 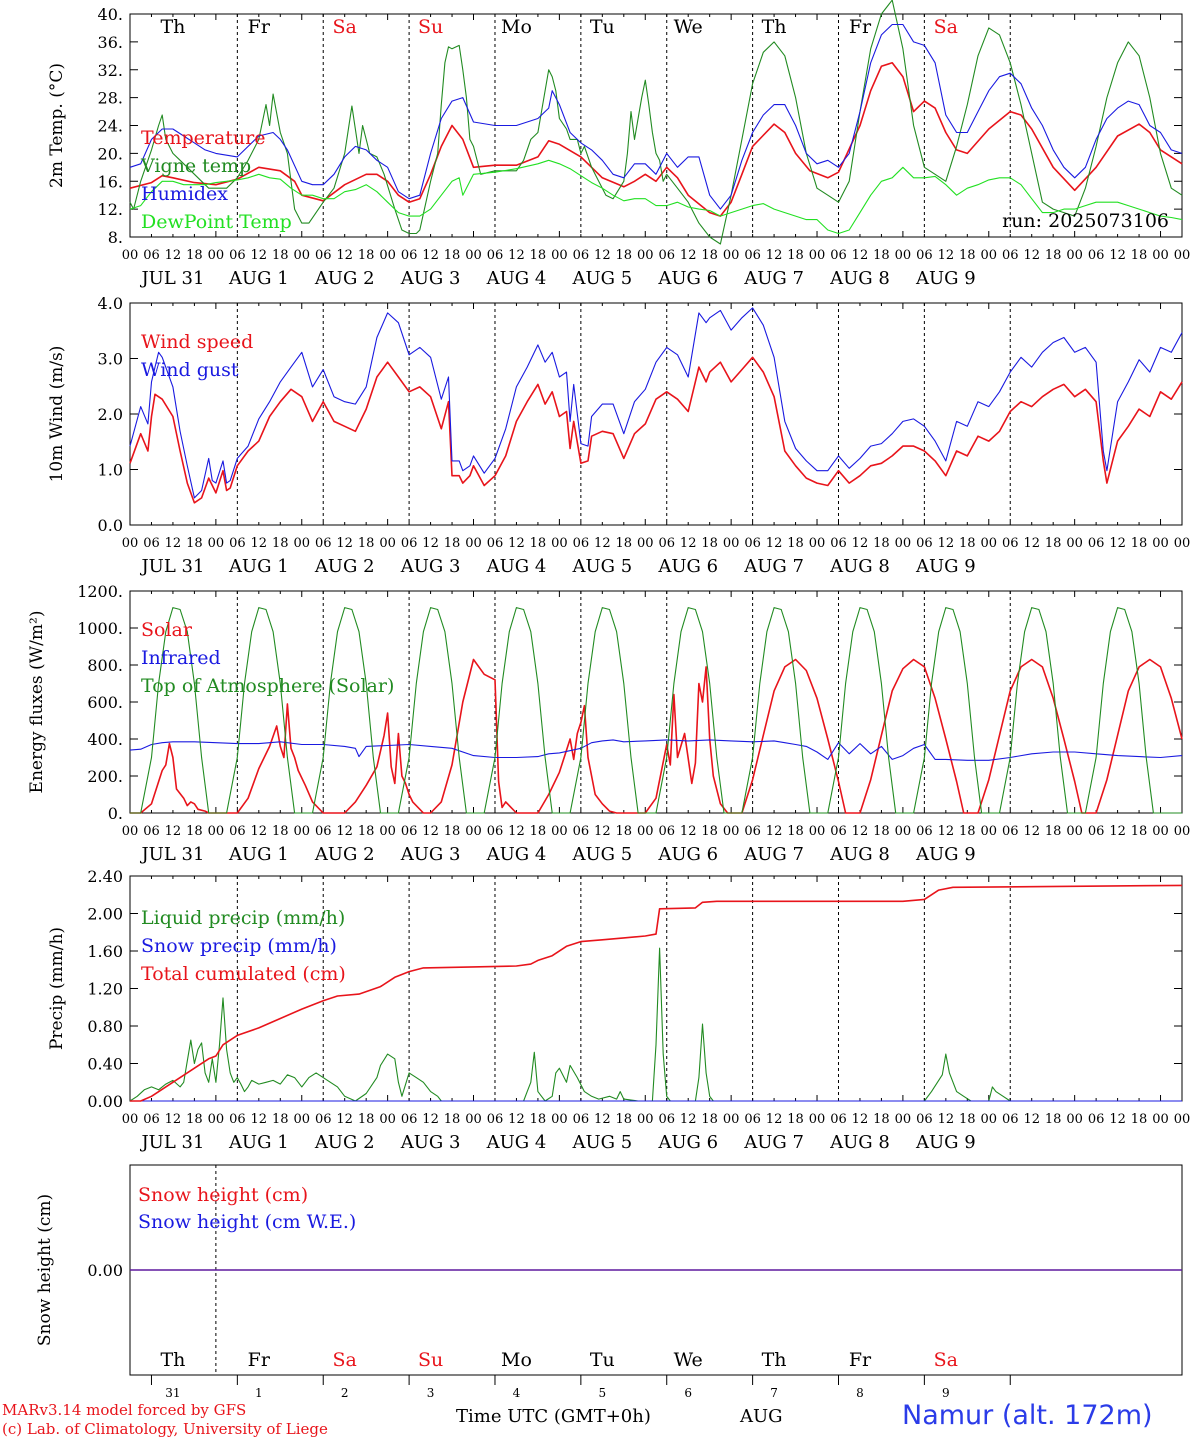 What do you see at coordinates (110, 181) in the screenshot?
I see `y-tick-label: 16.` at bounding box center [110, 181].